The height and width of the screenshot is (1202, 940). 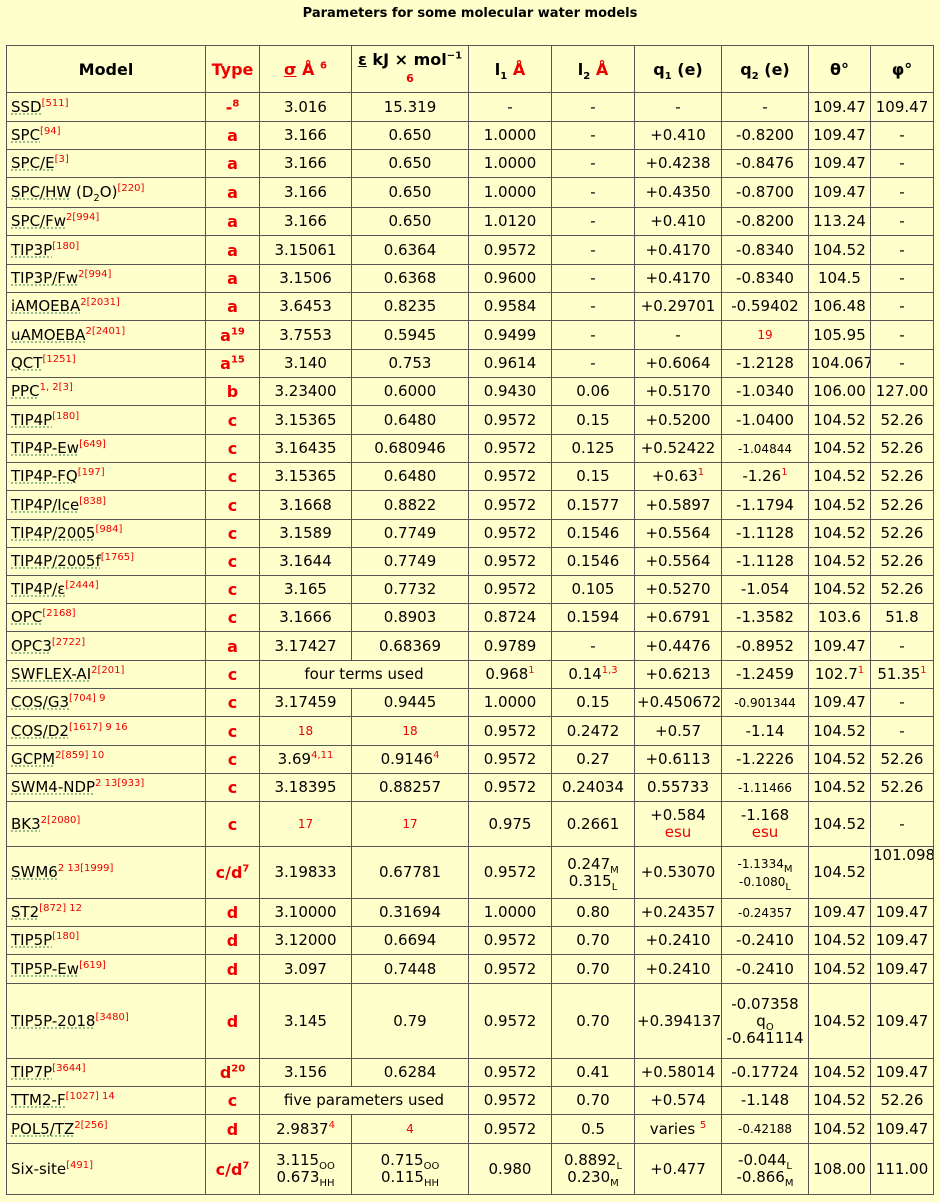 What do you see at coordinates (46, 306) in the screenshot?
I see `model-link: iAMOEBA` at bounding box center [46, 306].